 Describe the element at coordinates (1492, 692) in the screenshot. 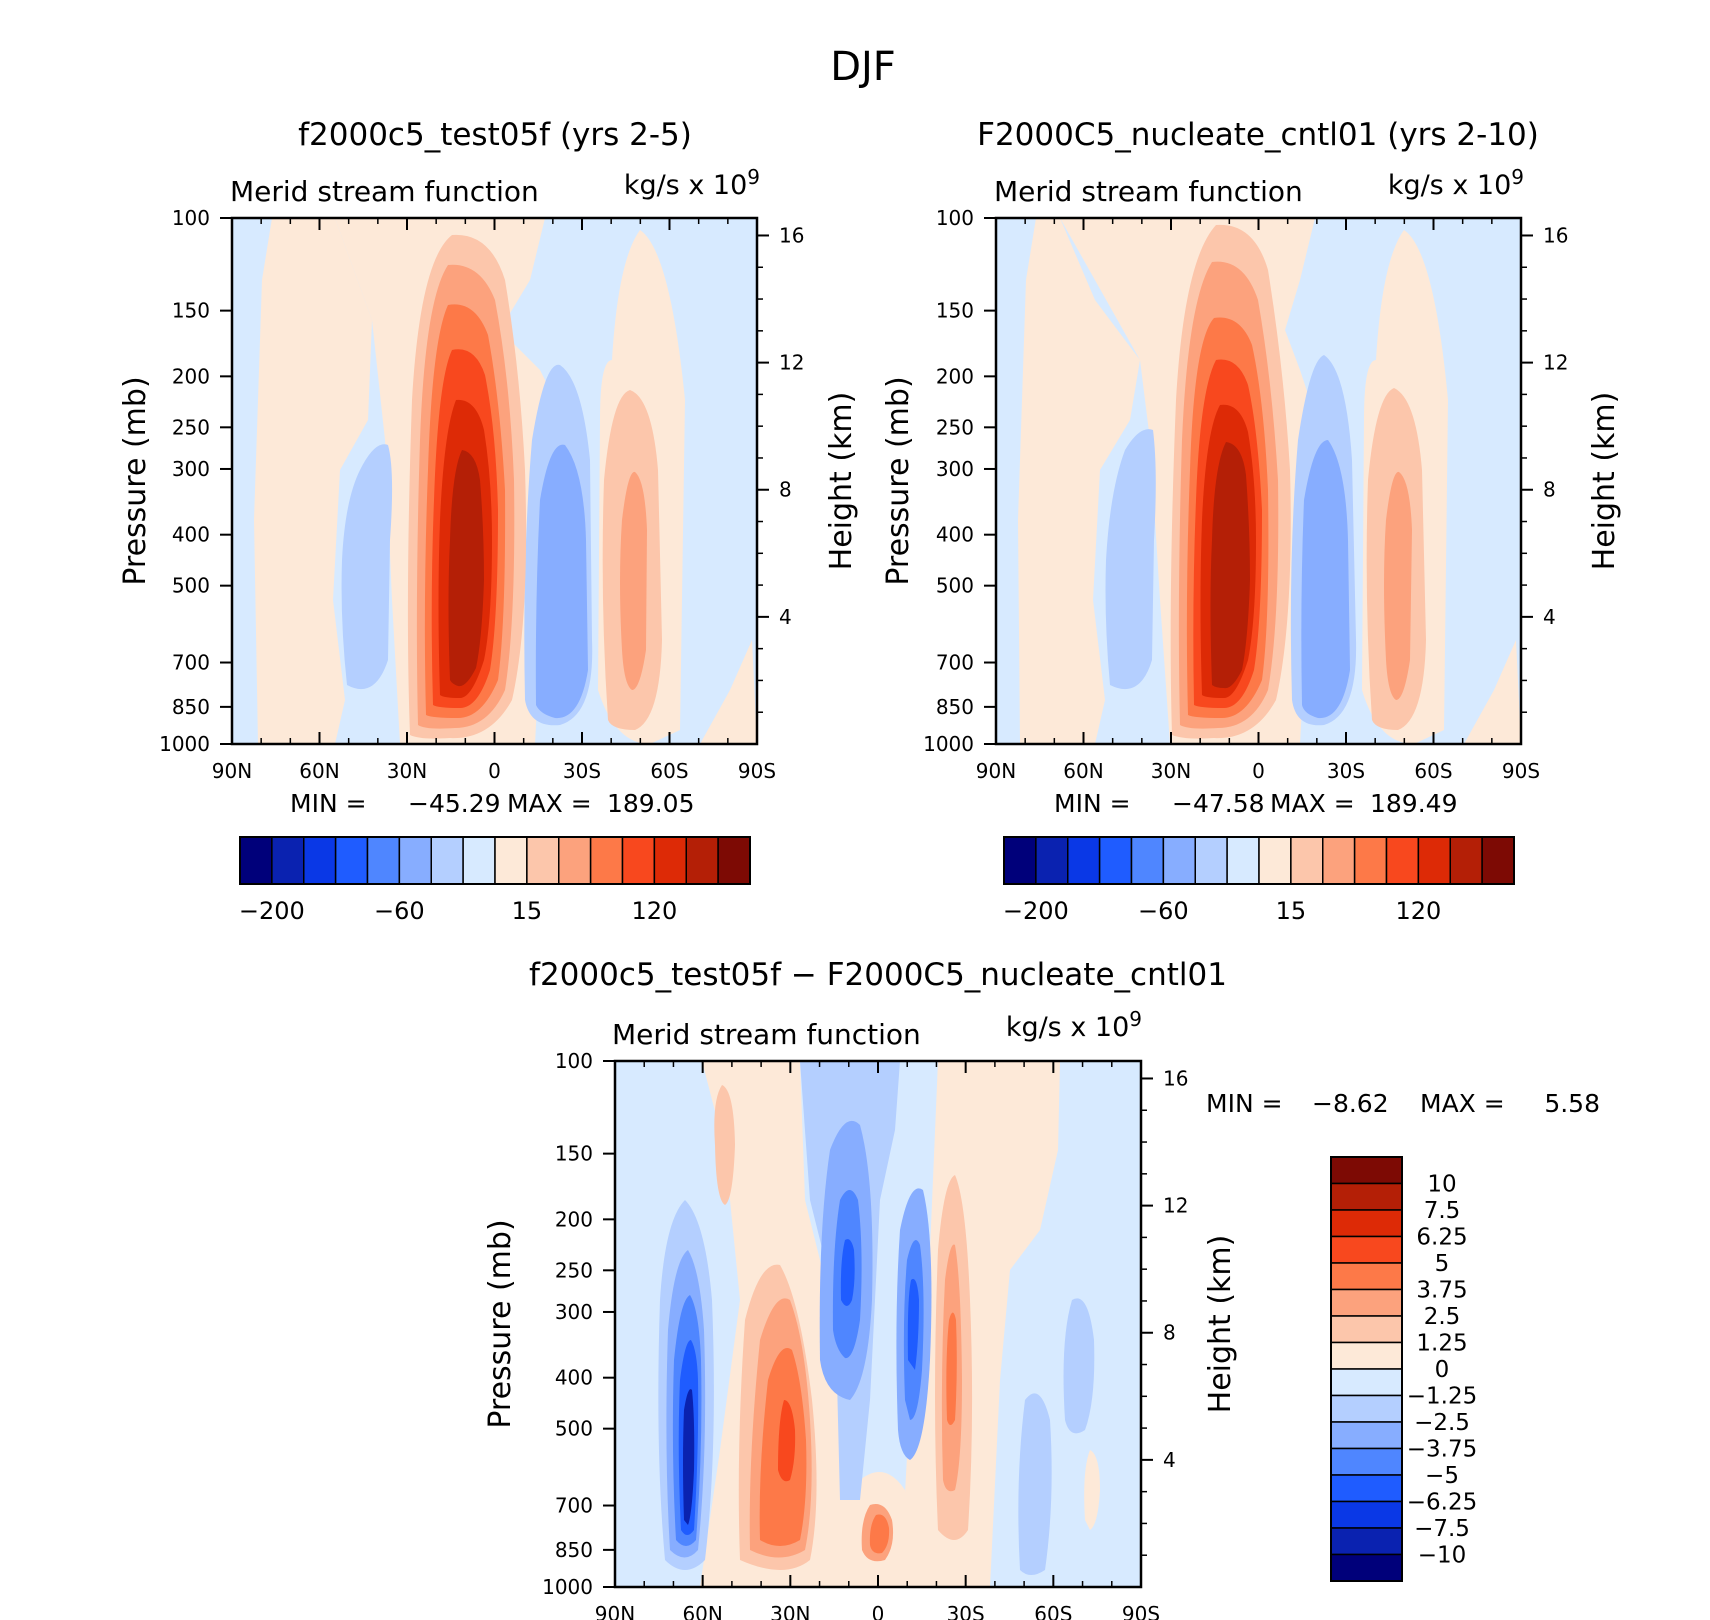

I see `panel-2-region-weak-positive-pole` at that location.